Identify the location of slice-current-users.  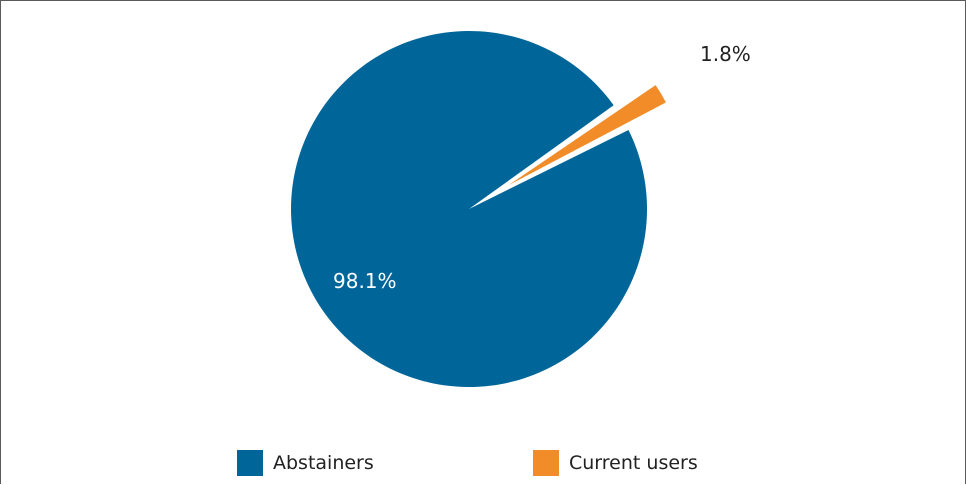
(587, 135).